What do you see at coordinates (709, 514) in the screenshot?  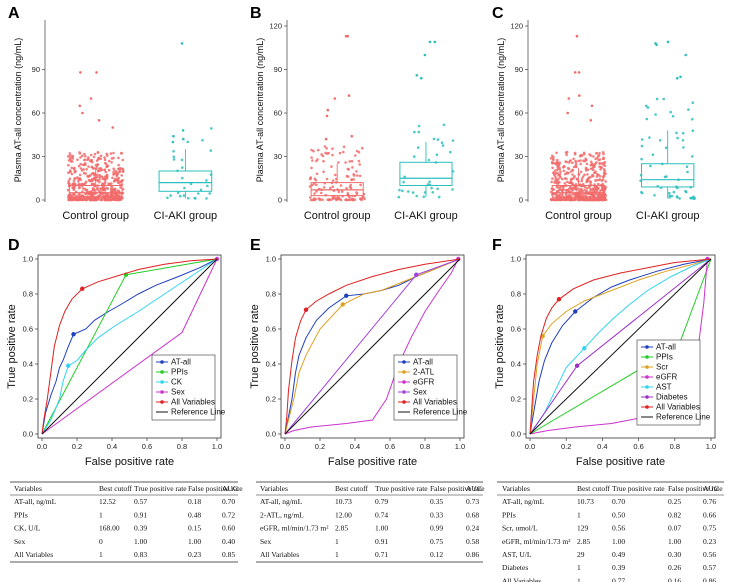 I see `table-cell: 0.66` at bounding box center [709, 514].